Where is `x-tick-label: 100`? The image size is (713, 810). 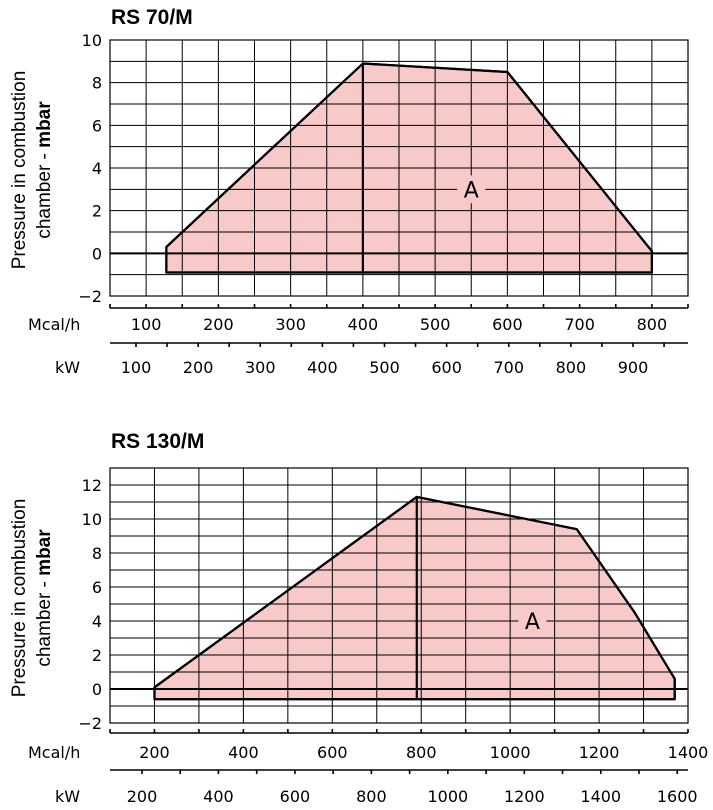 x-tick-label: 100 is located at coordinates (146, 324).